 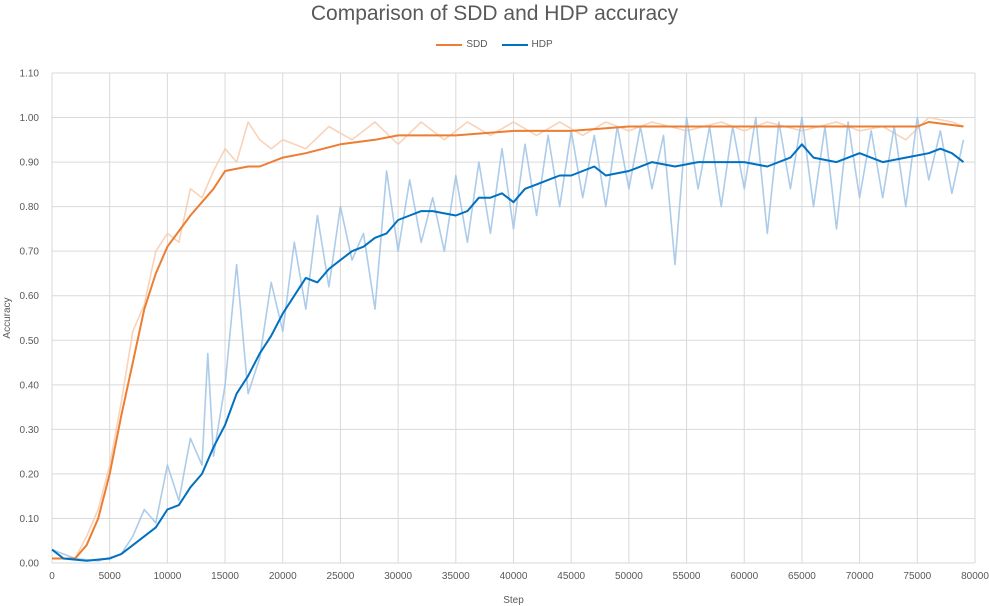 I want to click on y-tick-label: 0.00, so click(x=30, y=564).